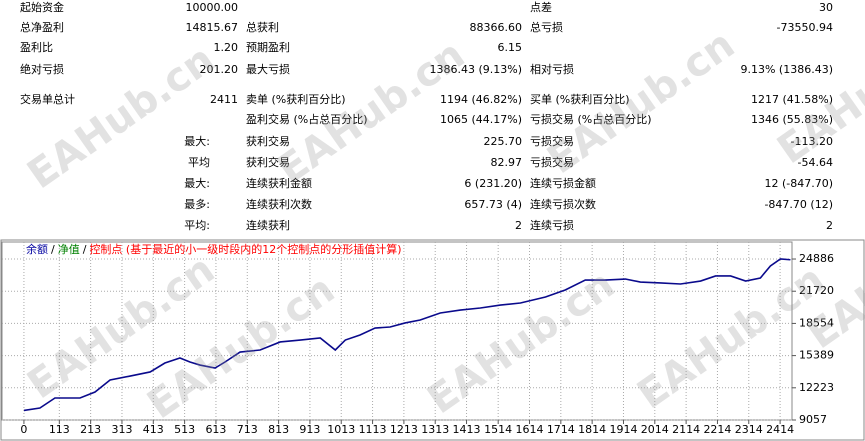 The height and width of the screenshot is (441, 865). Describe the element at coordinates (503, 141) in the screenshot. I see `stat-value2: 225.70` at that location.